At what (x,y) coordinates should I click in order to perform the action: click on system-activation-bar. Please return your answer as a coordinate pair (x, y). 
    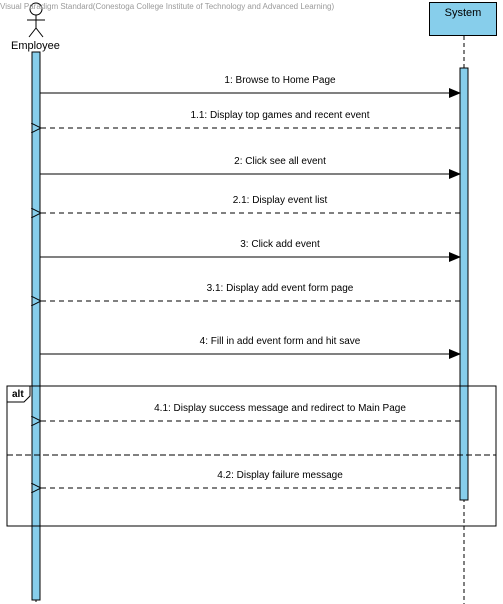
    Looking at the image, I should click on (464, 284).